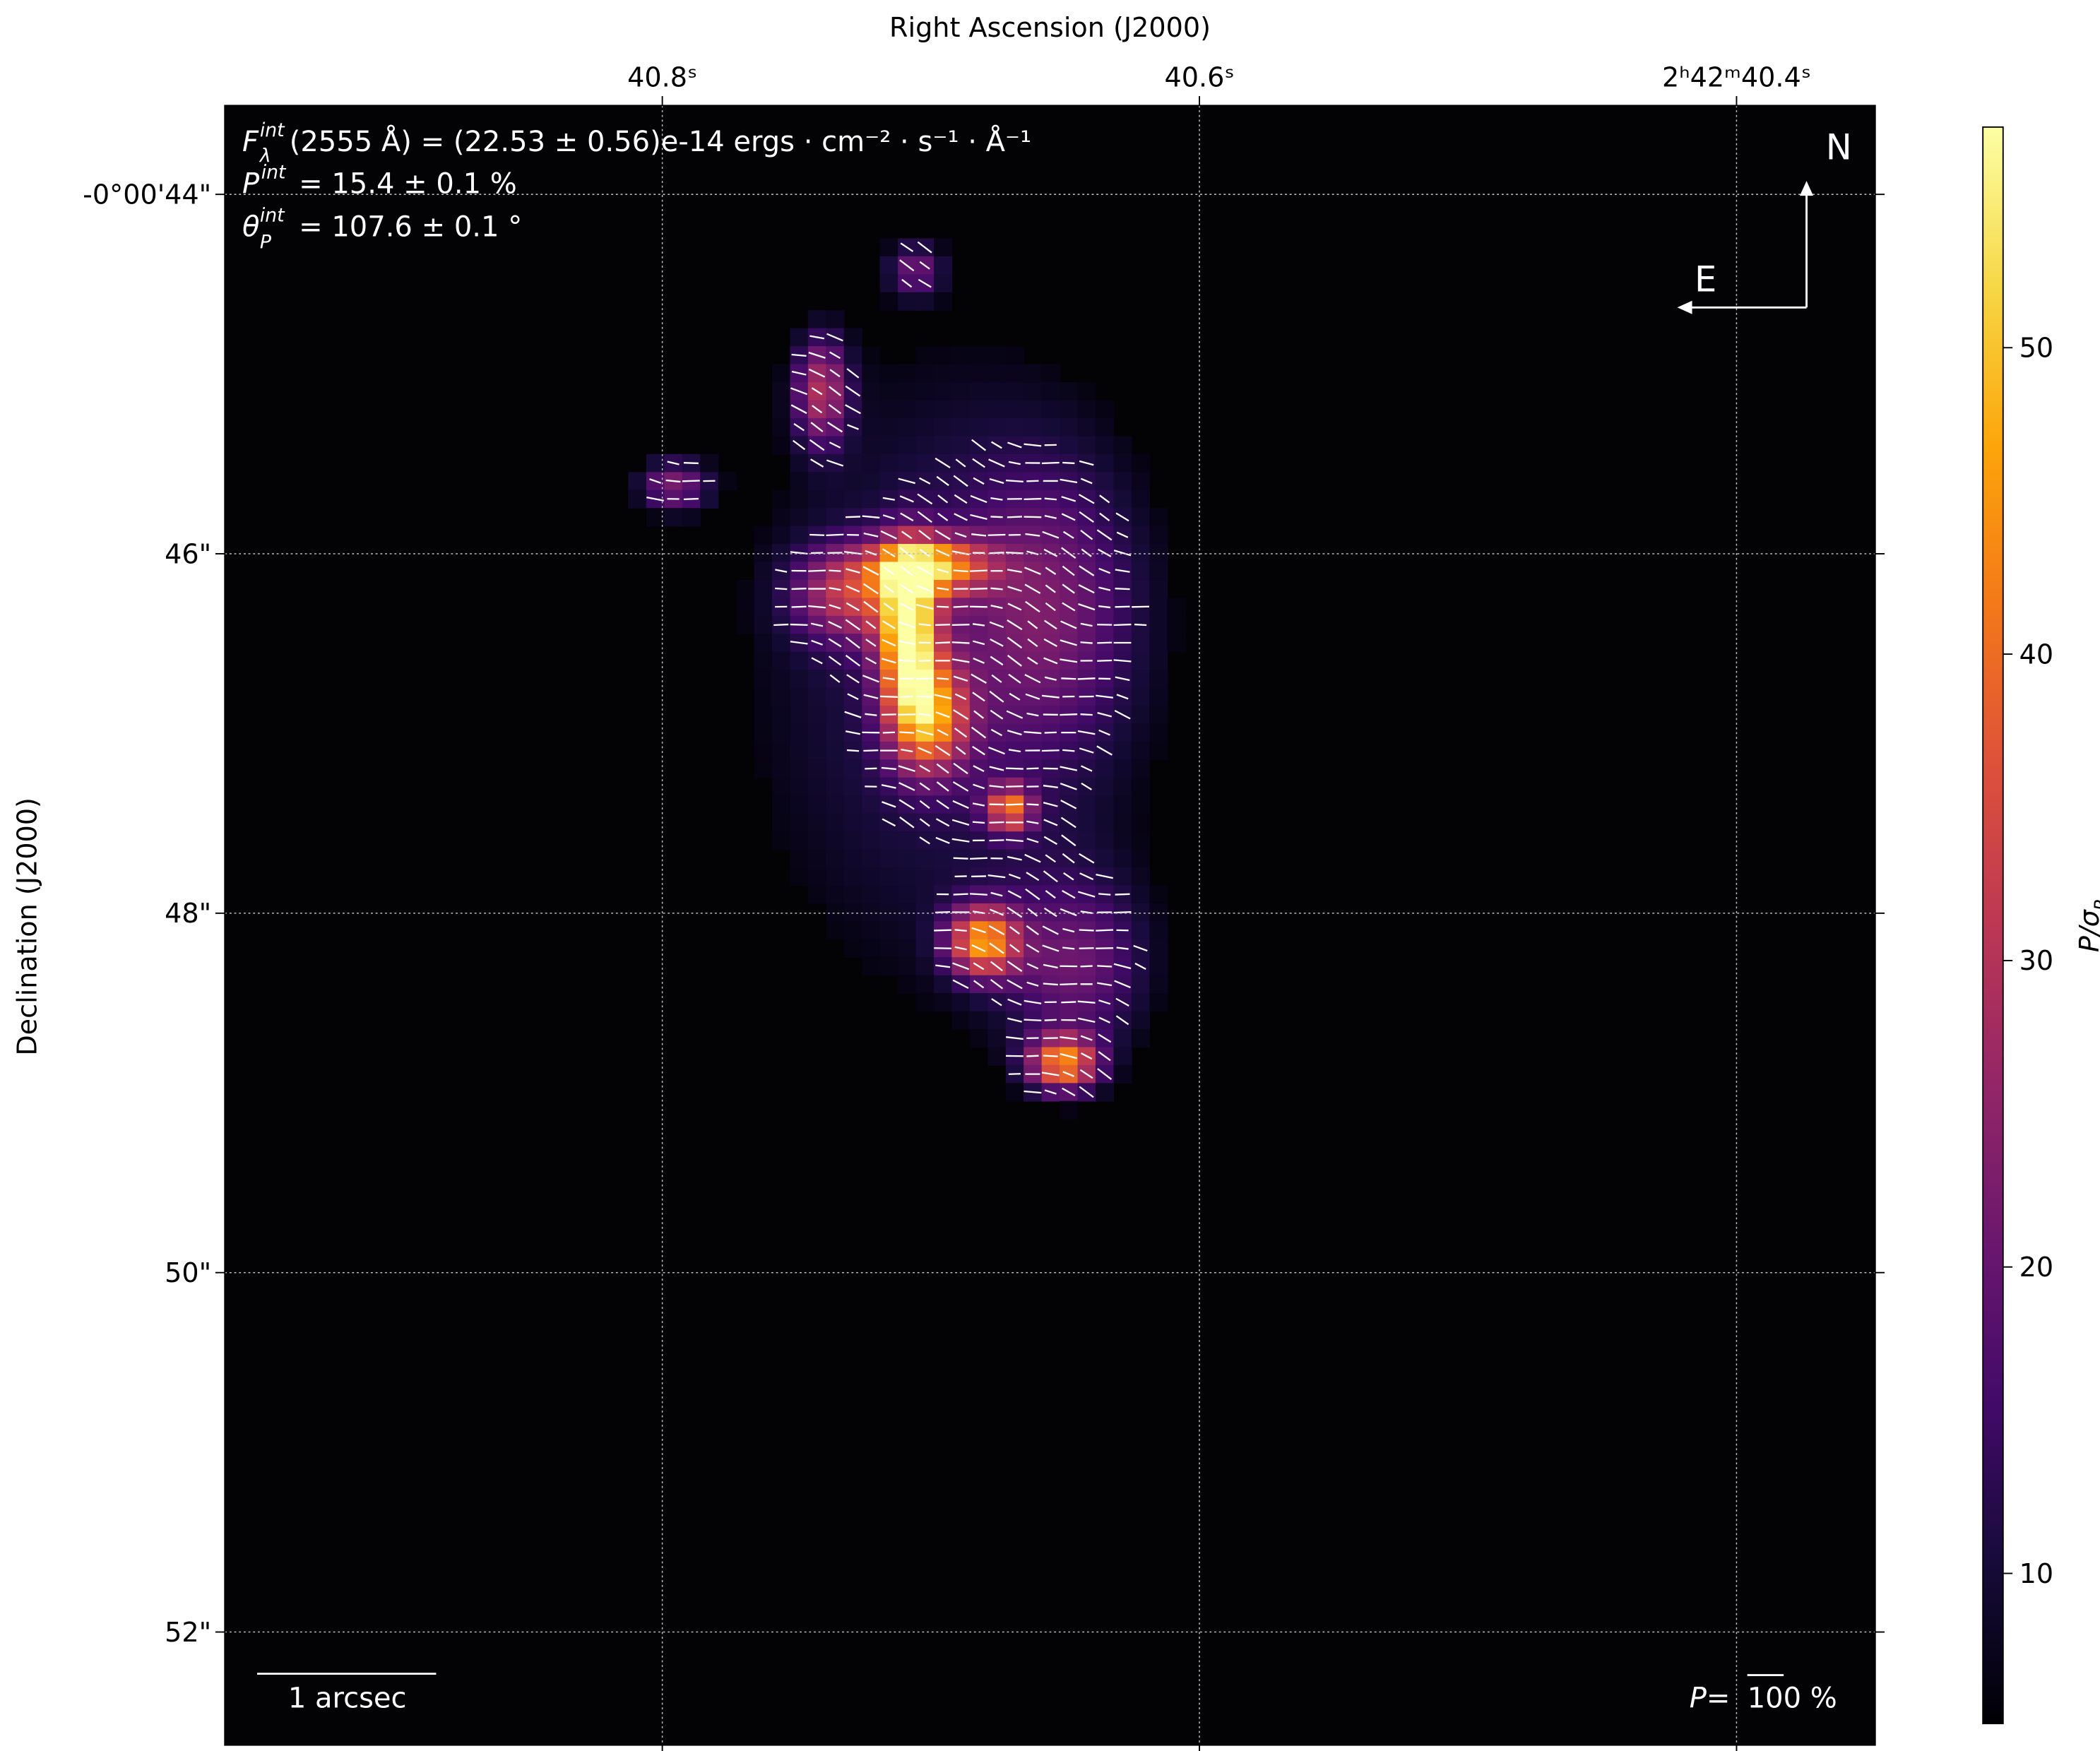 The height and width of the screenshot is (1751, 2100). What do you see at coordinates (1993, 925) in the screenshot?
I see `colorbar` at bounding box center [1993, 925].